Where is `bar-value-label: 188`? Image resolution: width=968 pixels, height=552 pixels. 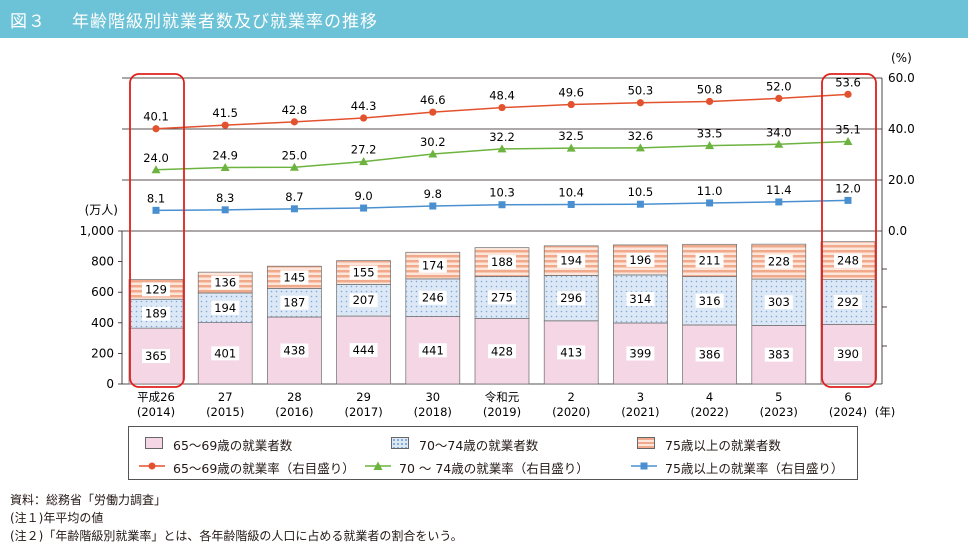
bar-value-label: 188 is located at coordinates (502, 262).